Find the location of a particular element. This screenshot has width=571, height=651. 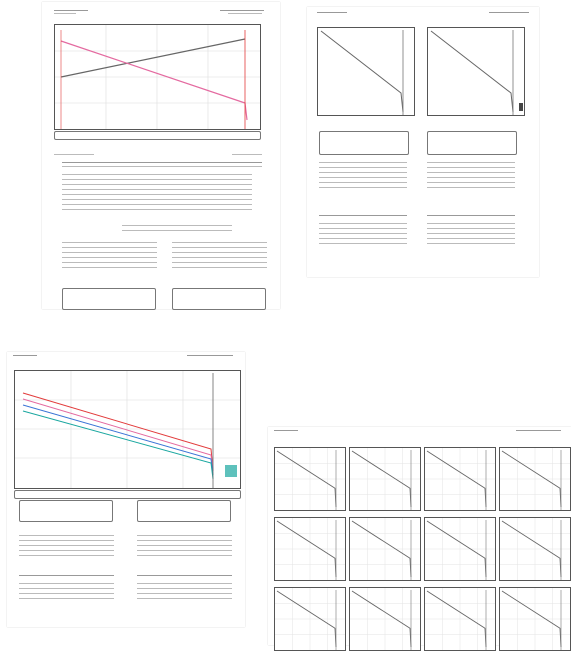

main-plot is located at coordinates (157, 77).